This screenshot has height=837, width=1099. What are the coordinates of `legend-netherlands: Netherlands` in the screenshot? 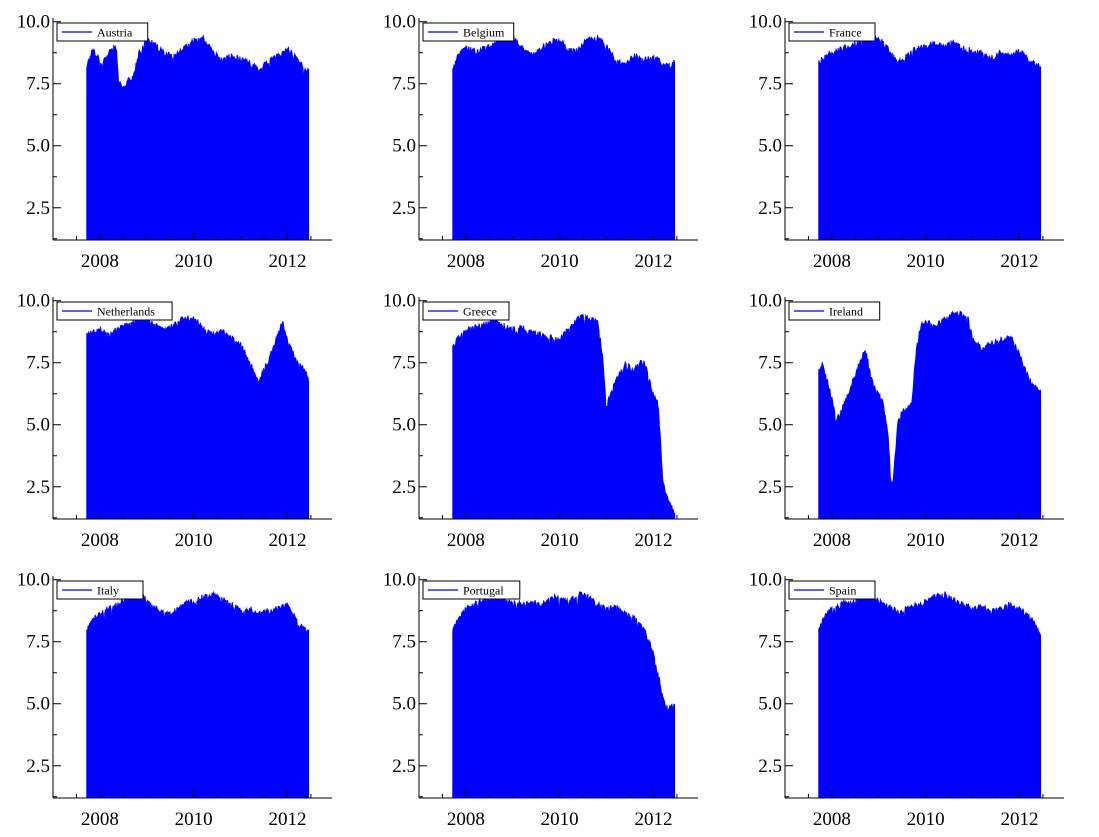 It's located at (114, 311).